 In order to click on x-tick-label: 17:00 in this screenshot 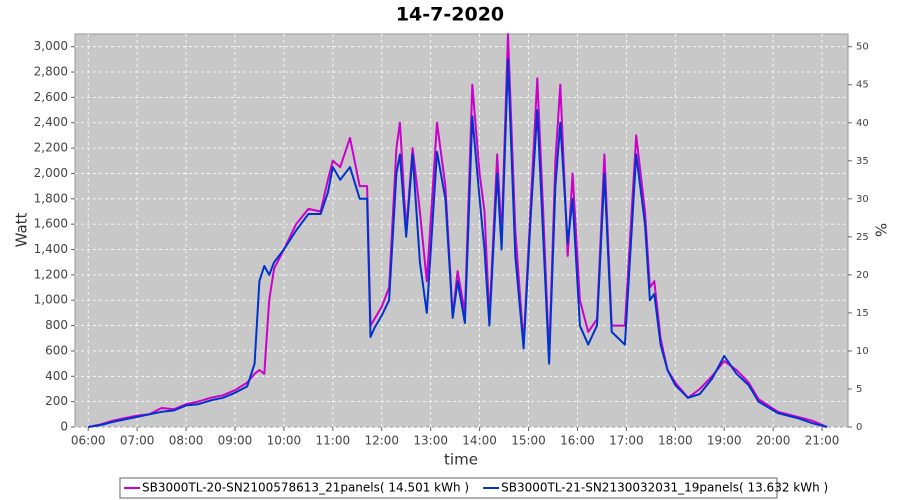, I will do `click(626, 441)`.